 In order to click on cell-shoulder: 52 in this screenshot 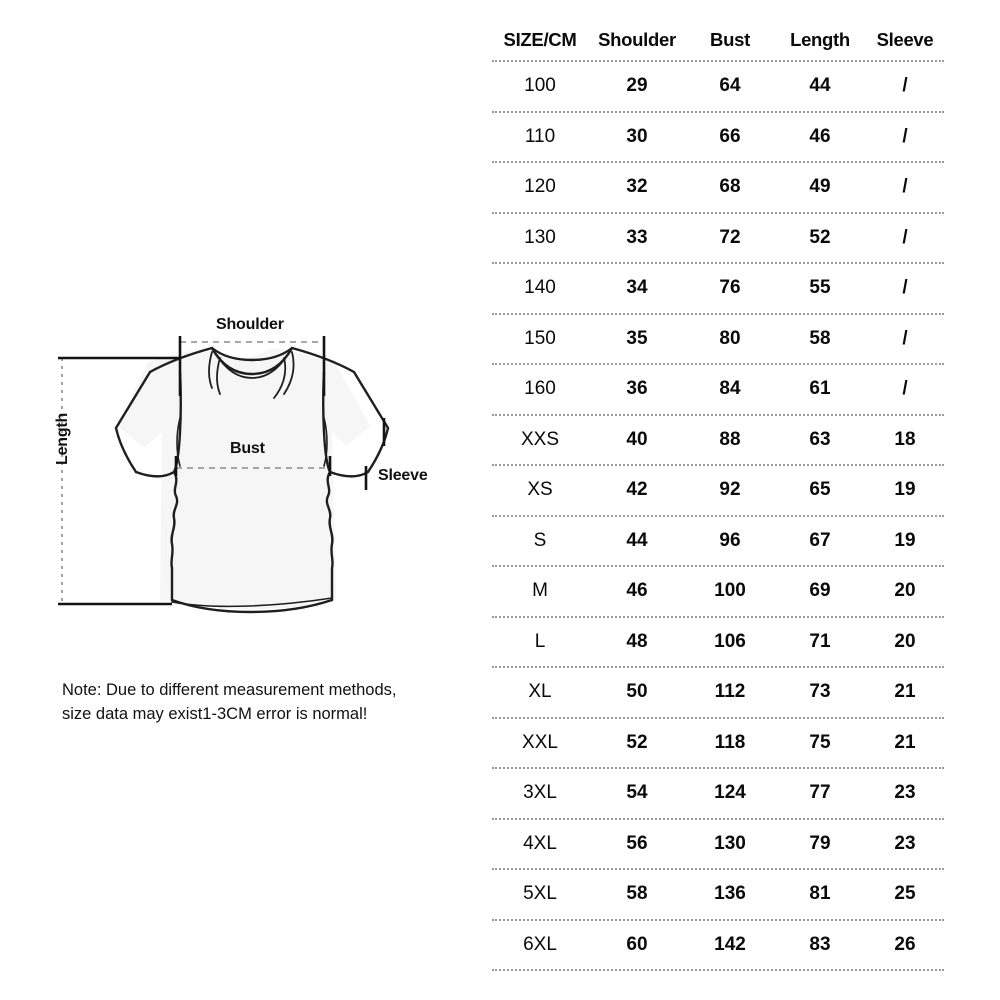, I will do `click(637, 742)`.